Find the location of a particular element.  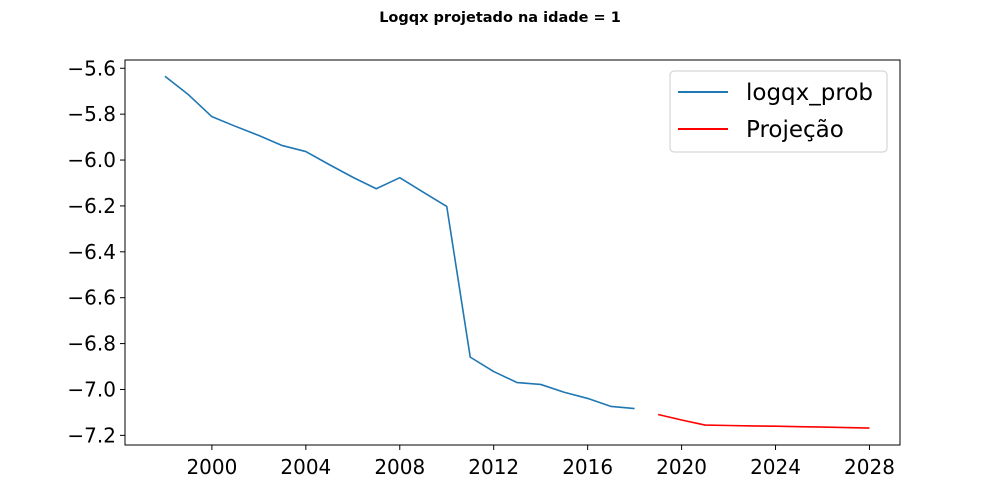

x-tick-label: 2020 is located at coordinates (681, 467).